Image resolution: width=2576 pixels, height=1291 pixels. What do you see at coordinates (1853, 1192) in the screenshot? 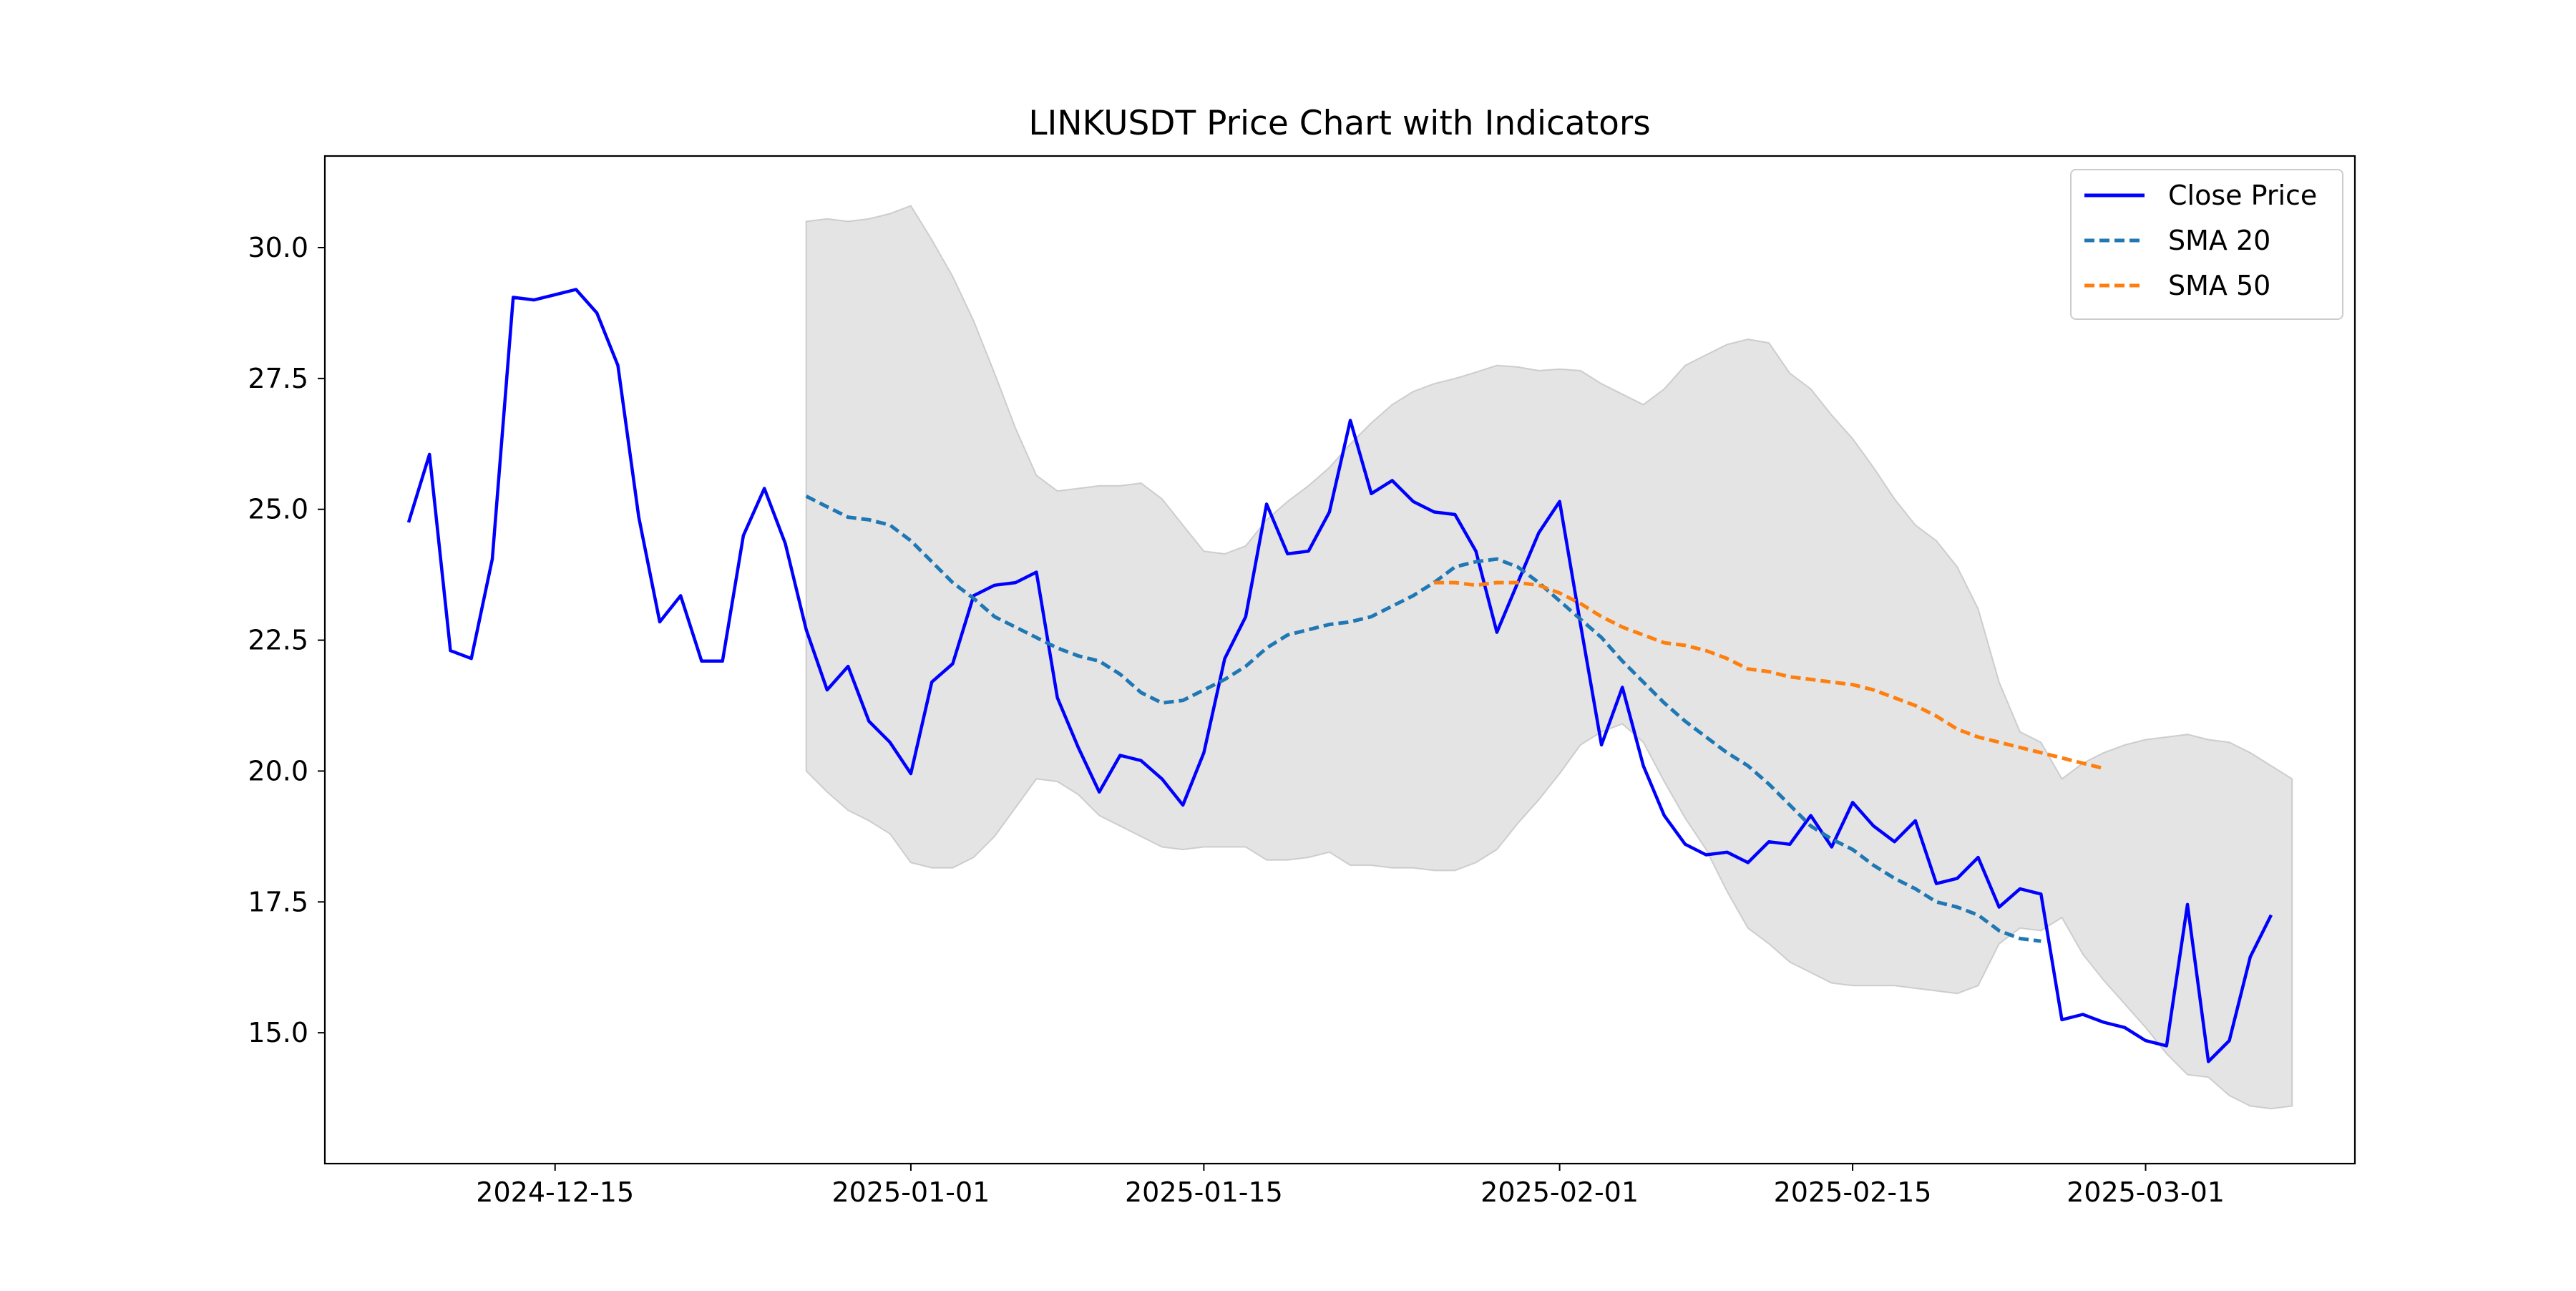
I see `x-tick-label: 2025-02-15` at bounding box center [1853, 1192].